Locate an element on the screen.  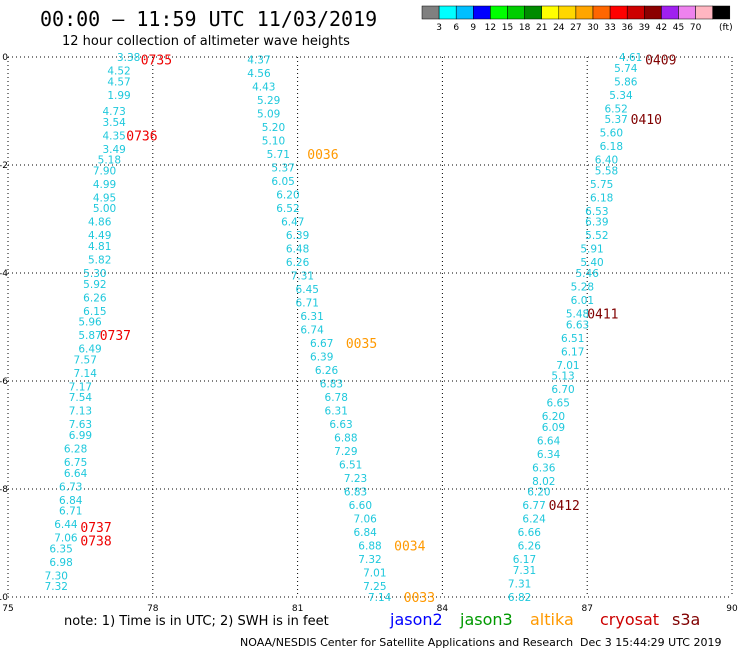
wave-height-value: 6.82 is located at coordinates (519, 598).